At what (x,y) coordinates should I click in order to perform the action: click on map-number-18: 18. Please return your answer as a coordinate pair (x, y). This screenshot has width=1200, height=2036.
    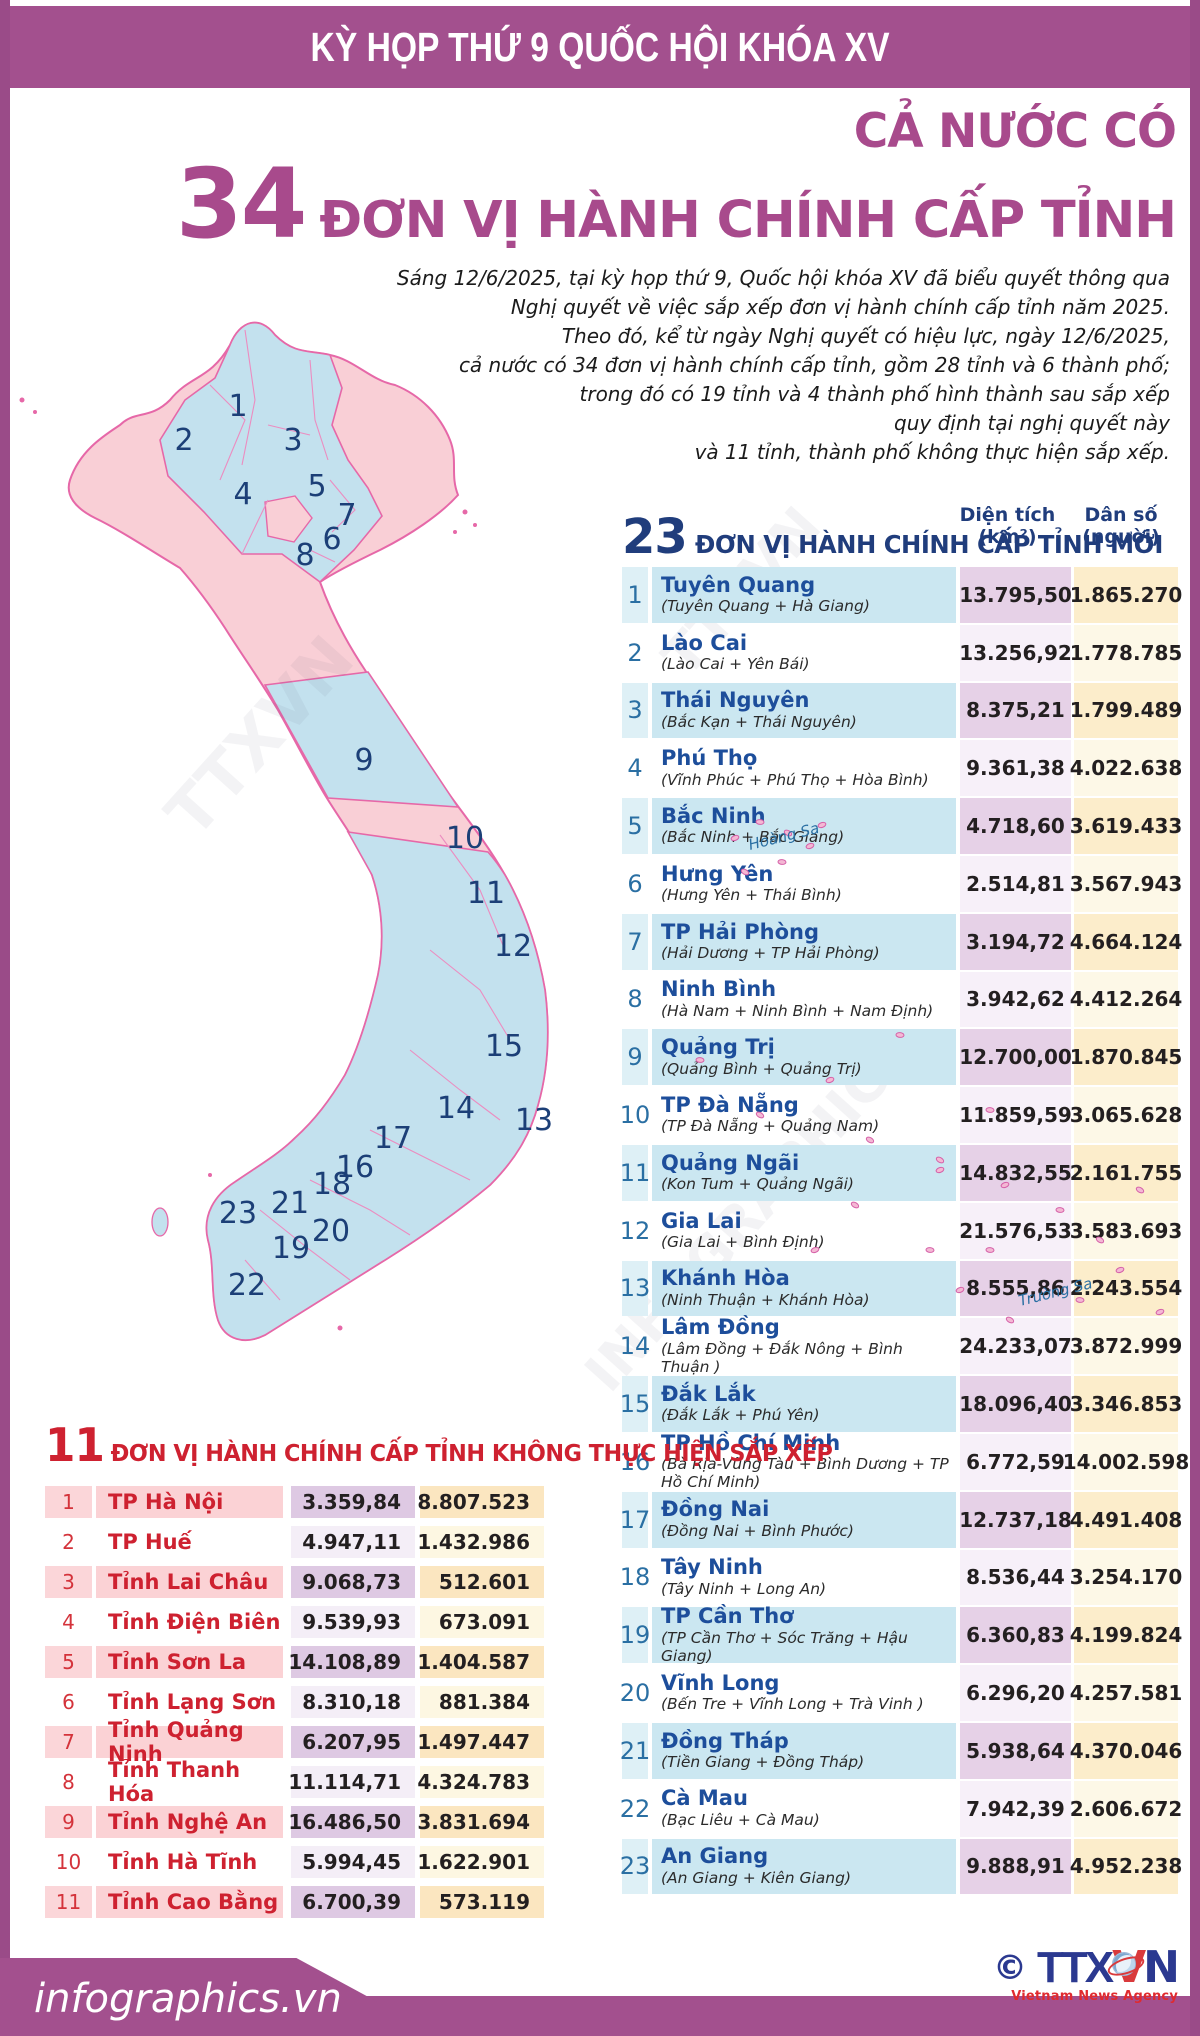
    Looking at the image, I should click on (332, 1184).